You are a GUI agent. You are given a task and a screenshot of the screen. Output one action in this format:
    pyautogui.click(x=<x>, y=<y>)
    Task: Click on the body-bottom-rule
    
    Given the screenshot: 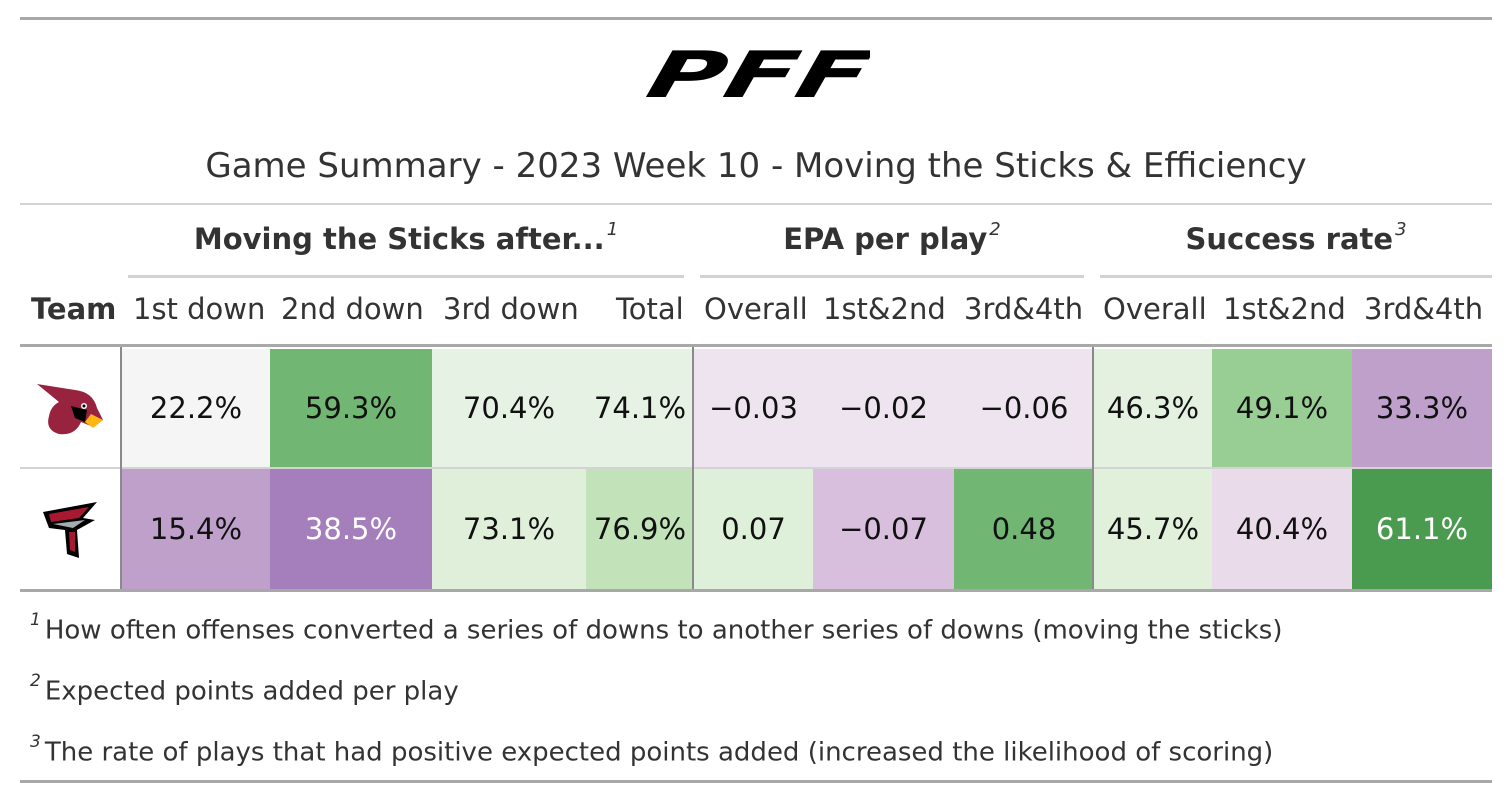 What is the action you would take?
    pyautogui.click(x=756, y=590)
    